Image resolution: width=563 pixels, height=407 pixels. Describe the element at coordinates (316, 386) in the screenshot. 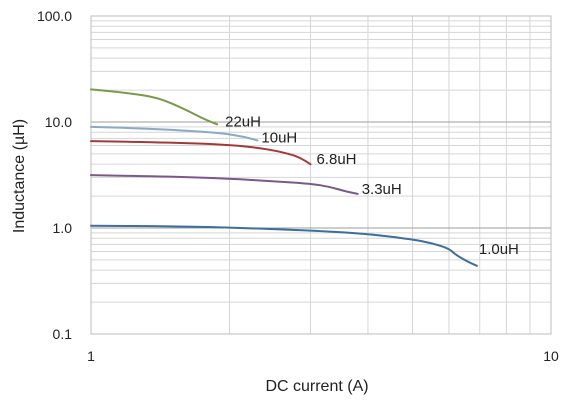

I see `x-axis-label: DC current (A)` at that location.